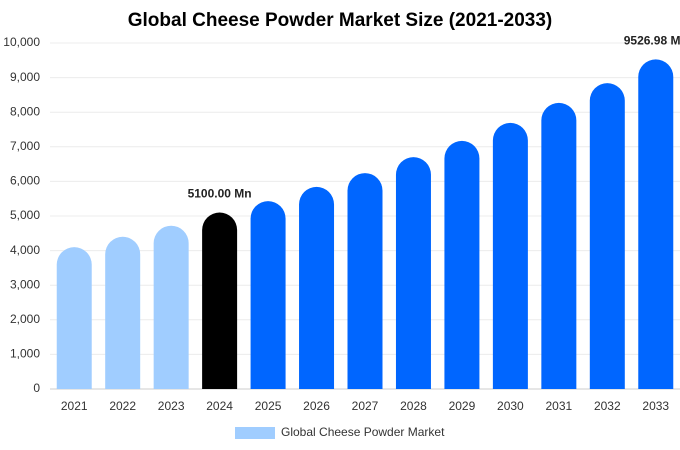 The image size is (680, 450). I want to click on x-tick-label: 2031, so click(558, 406).